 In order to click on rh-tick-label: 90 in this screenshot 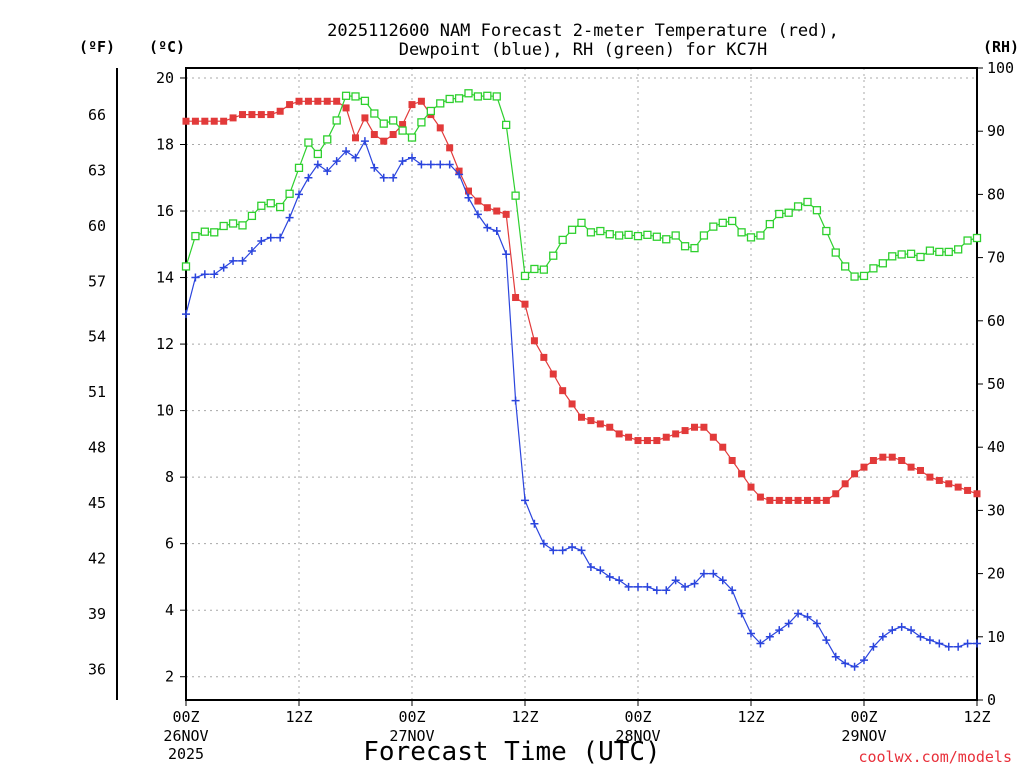, I will do `click(996, 131)`.